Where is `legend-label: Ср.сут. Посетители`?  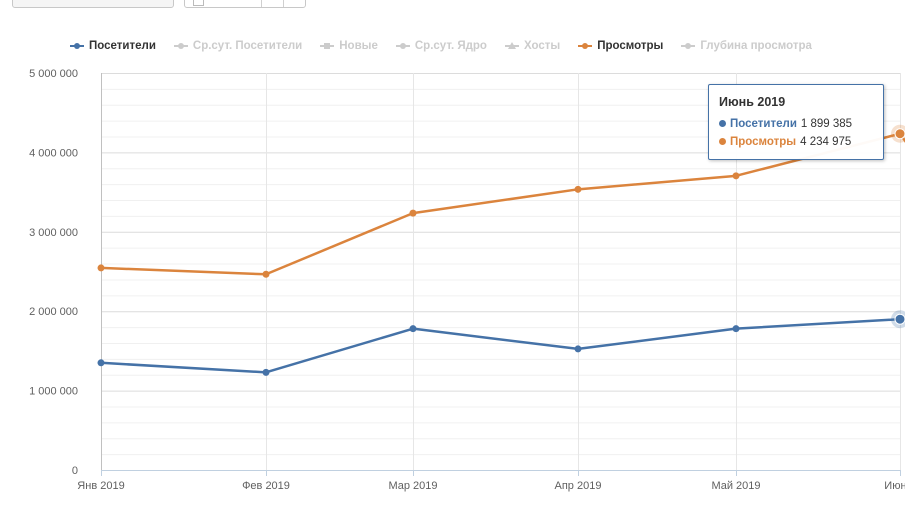
legend-label: Ср.сут. Посетители is located at coordinates (247, 46).